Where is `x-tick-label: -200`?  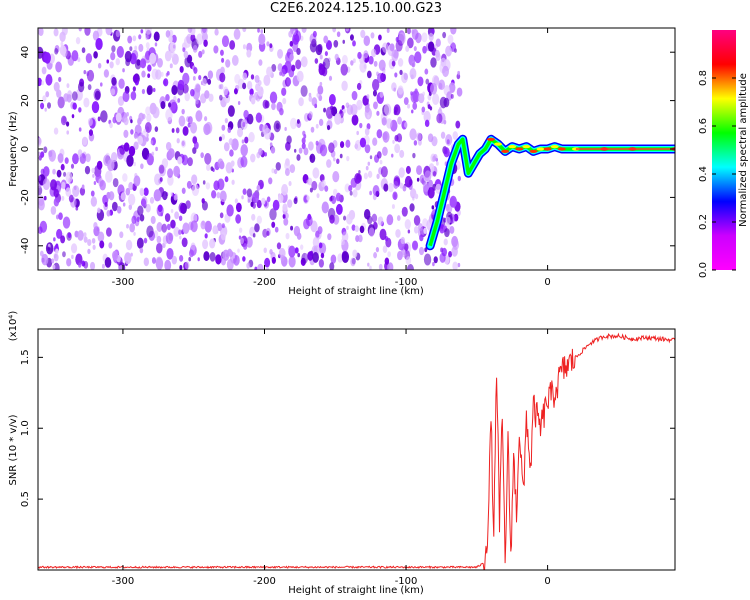
x-tick-label: -200 is located at coordinates (264, 282).